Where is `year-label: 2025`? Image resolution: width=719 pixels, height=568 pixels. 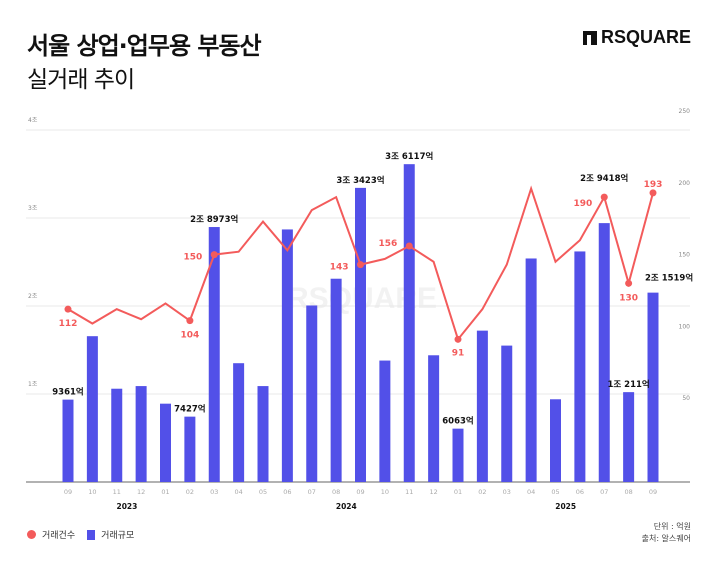 year-label: 2025 is located at coordinates (565, 506).